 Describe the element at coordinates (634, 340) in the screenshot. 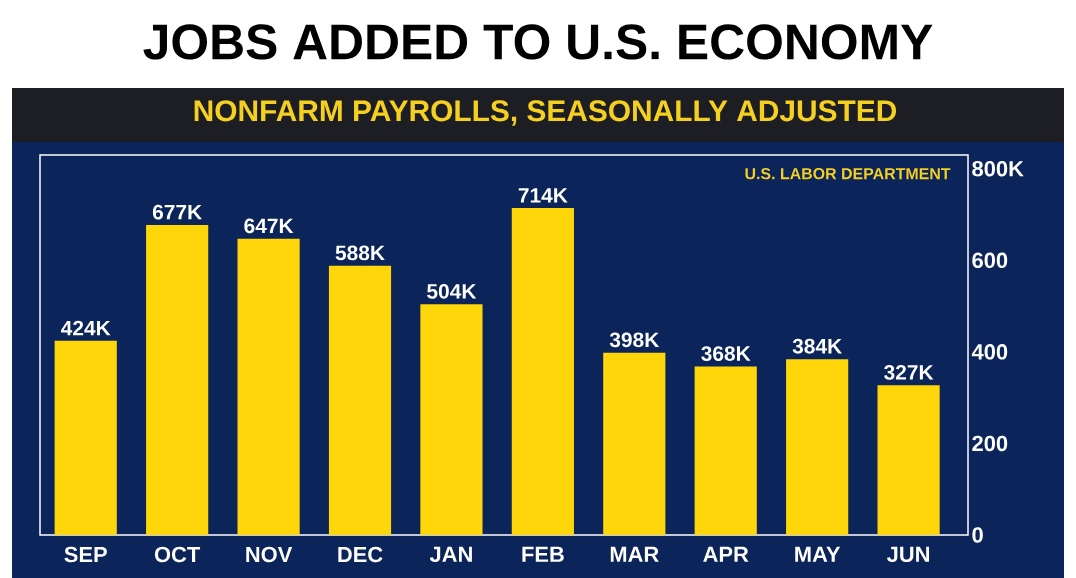

I see `data-label: 398K` at that location.